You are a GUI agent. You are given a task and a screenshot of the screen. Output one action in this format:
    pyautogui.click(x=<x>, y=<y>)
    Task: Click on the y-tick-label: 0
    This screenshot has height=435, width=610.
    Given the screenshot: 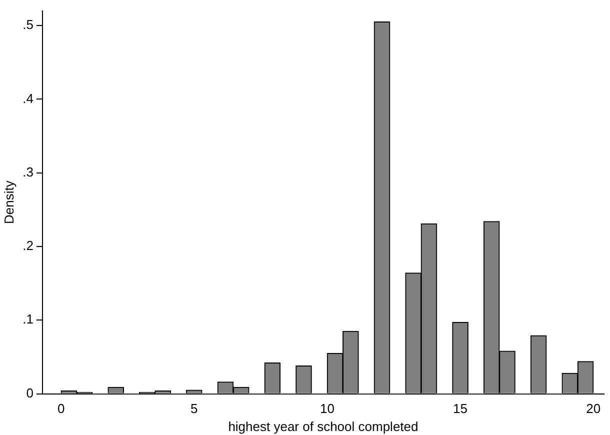 What is the action you would take?
    pyautogui.click(x=30, y=392)
    